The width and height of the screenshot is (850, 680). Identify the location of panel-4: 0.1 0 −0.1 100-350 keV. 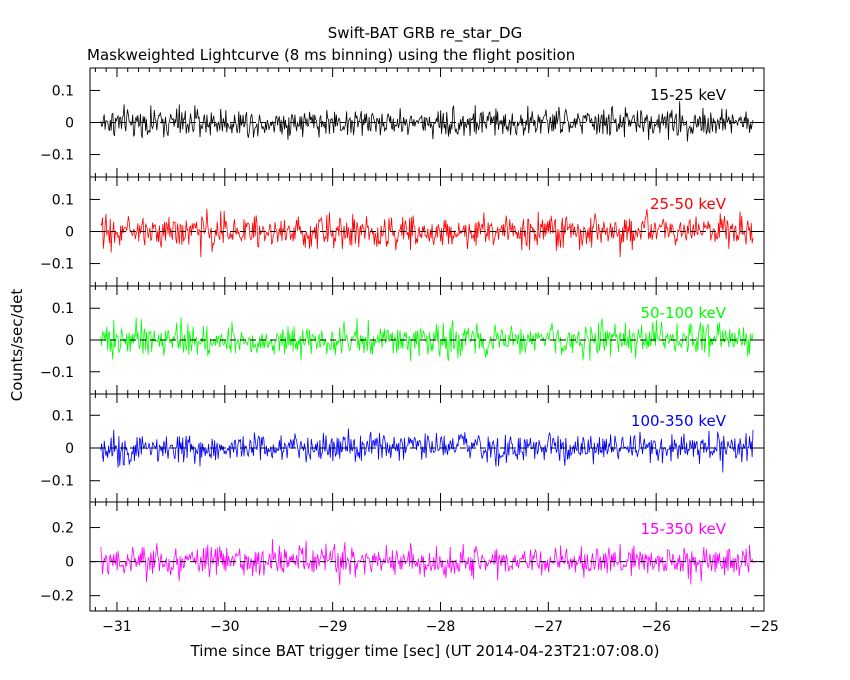
(402, 448).